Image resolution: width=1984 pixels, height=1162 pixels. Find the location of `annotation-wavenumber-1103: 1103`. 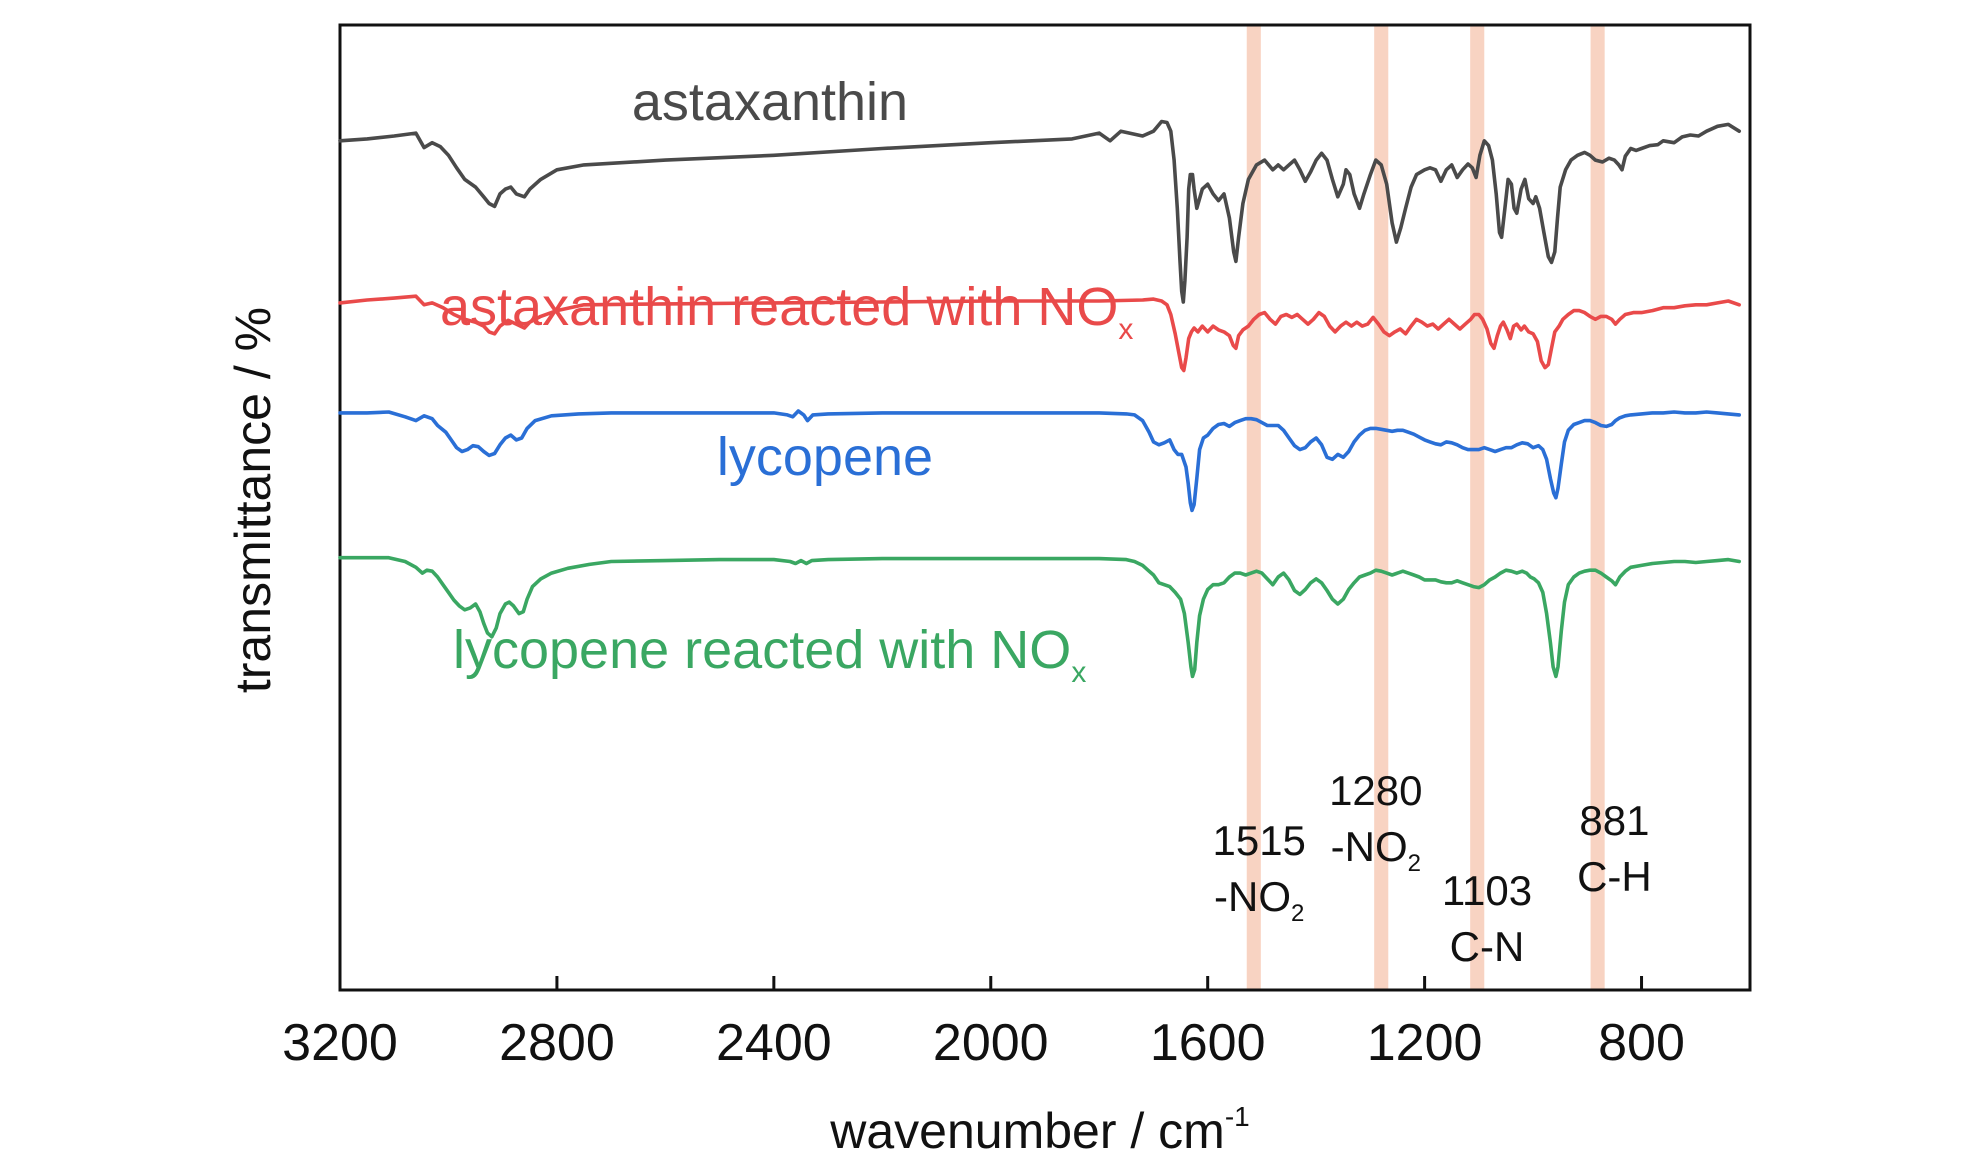

annotation-wavenumber-1103: 1103 is located at coordinates (1487, 890).